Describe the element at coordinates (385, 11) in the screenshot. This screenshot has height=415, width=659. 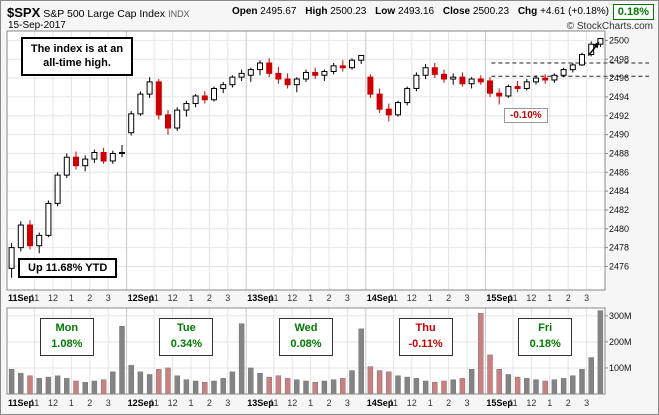
I see `low-label: Low` at that location.